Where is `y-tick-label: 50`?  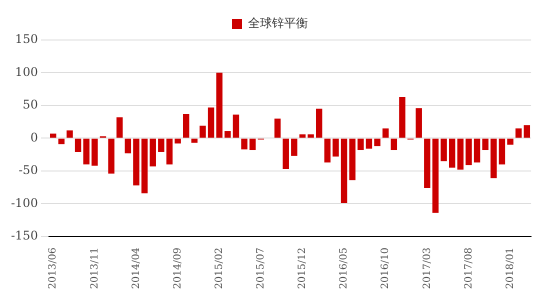 y-tick-label: 50 is located at coordinates (30, 105).